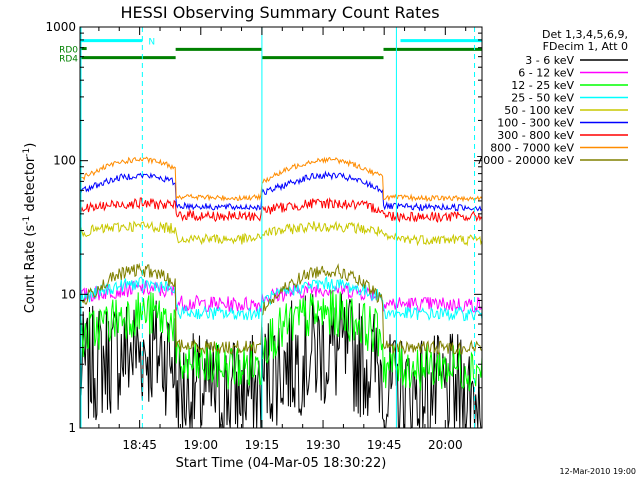 The width and height of the screenshot is (640, 480). I want to click on legend-label-6: 300 - 800 keV, so click(535, 135).